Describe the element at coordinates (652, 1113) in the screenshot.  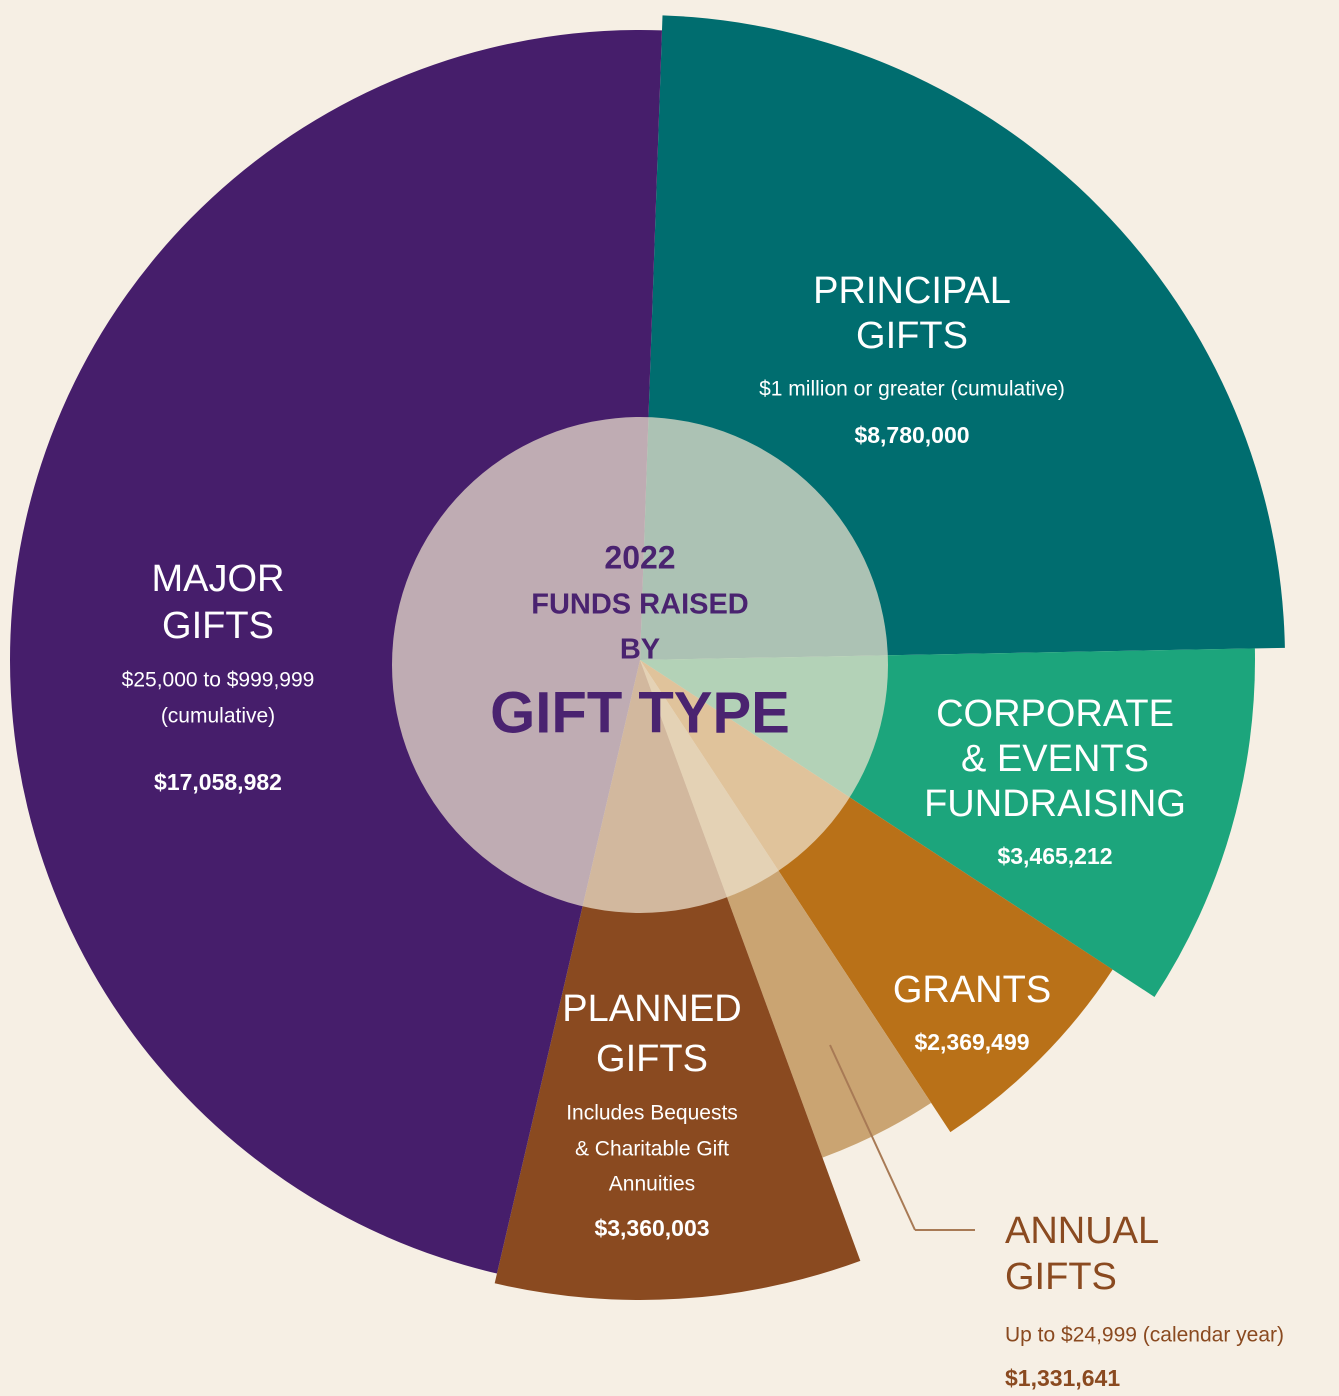
I see `note-label: Includes Bequests` at that location.